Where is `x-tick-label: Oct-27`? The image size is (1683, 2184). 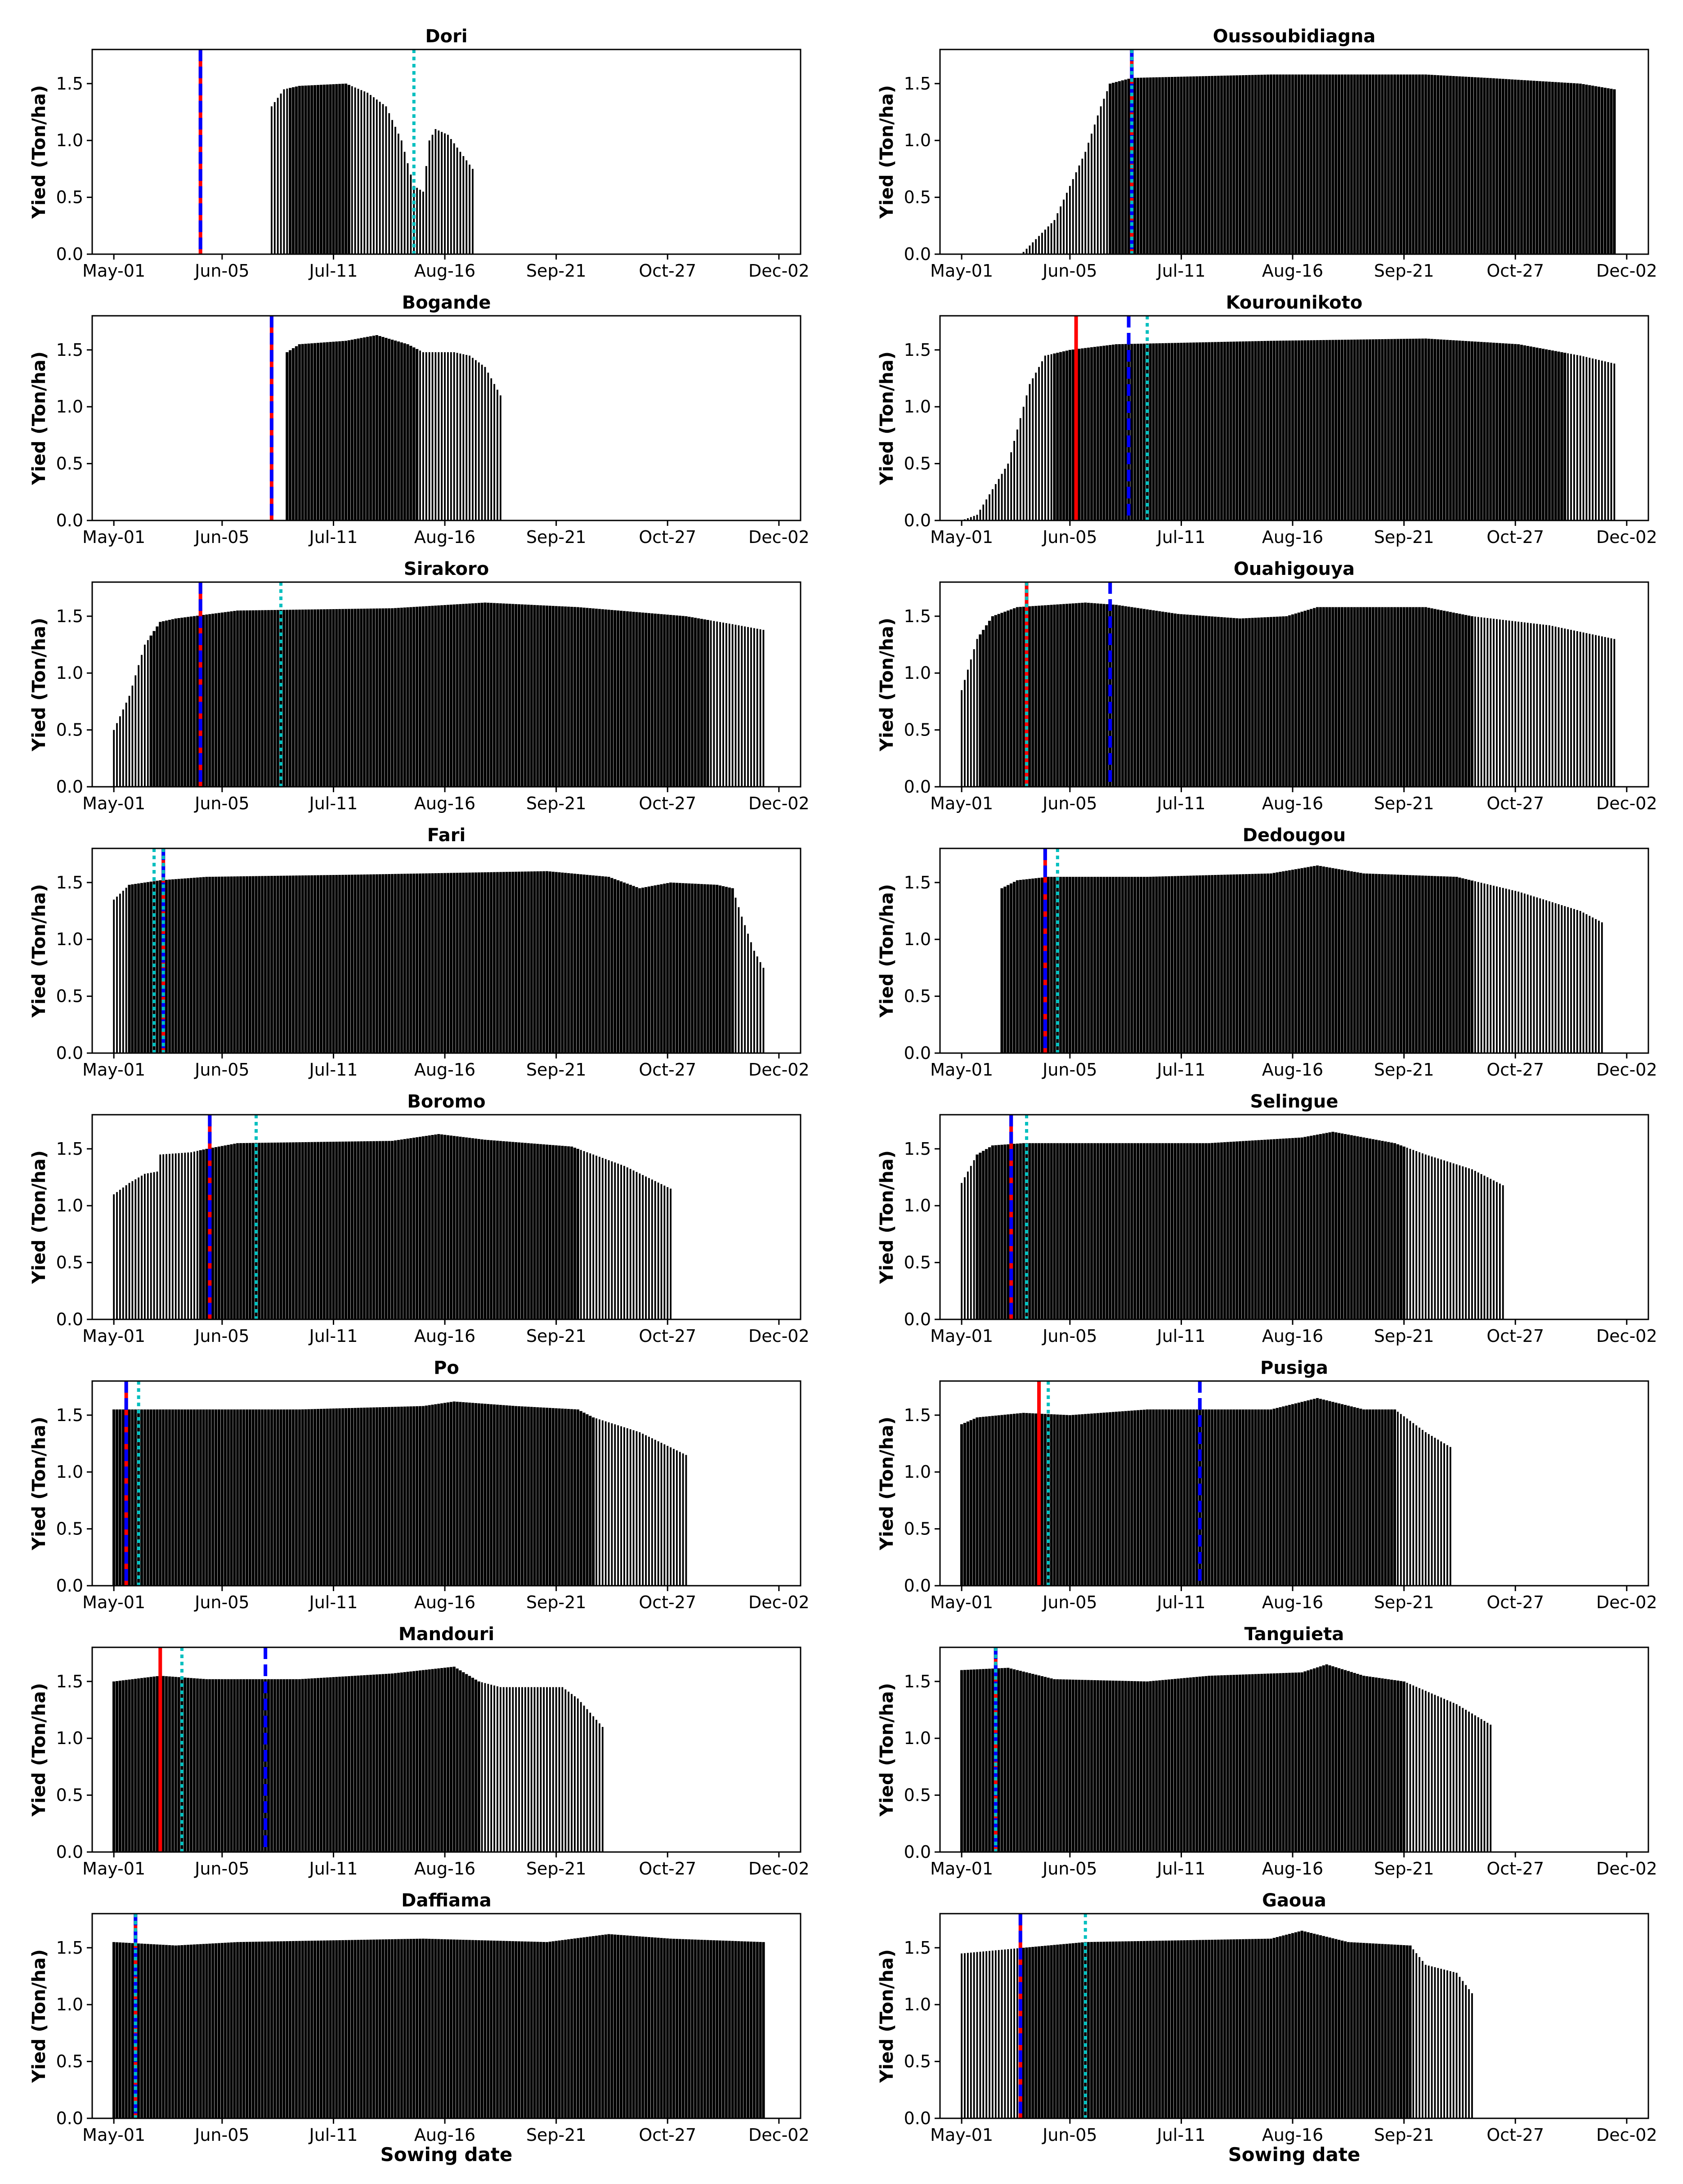 x-tick-label: Oct-27 is located at coordinates (667, 2135).